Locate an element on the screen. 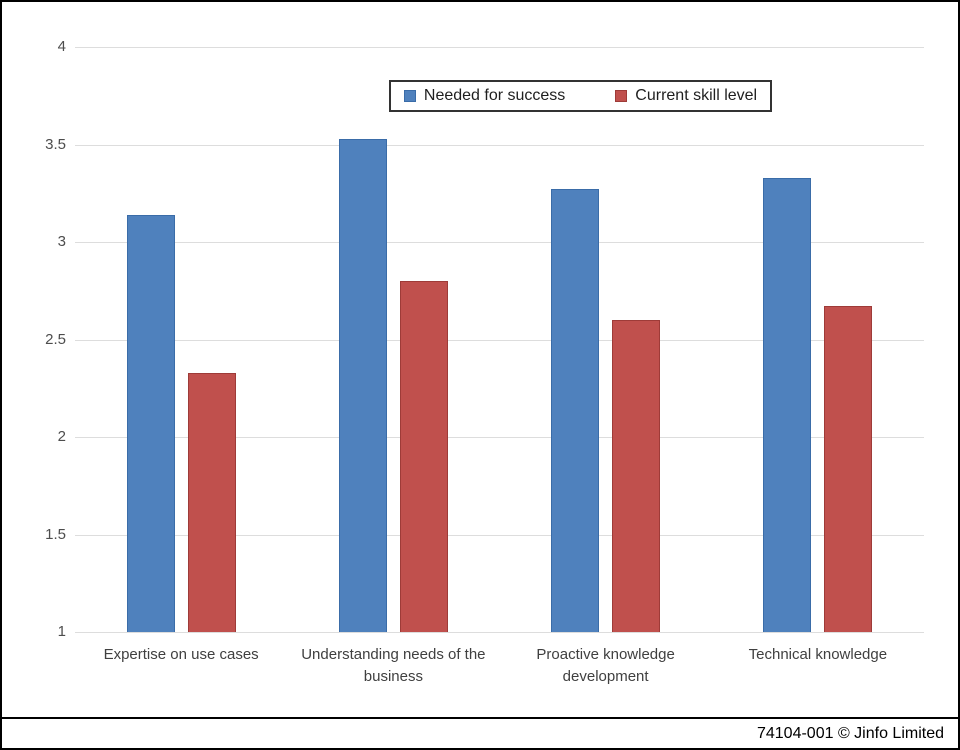 This screenshot has height=750, width=960. legend: Needed for success Current skill level is located at coordinates (580, 96).